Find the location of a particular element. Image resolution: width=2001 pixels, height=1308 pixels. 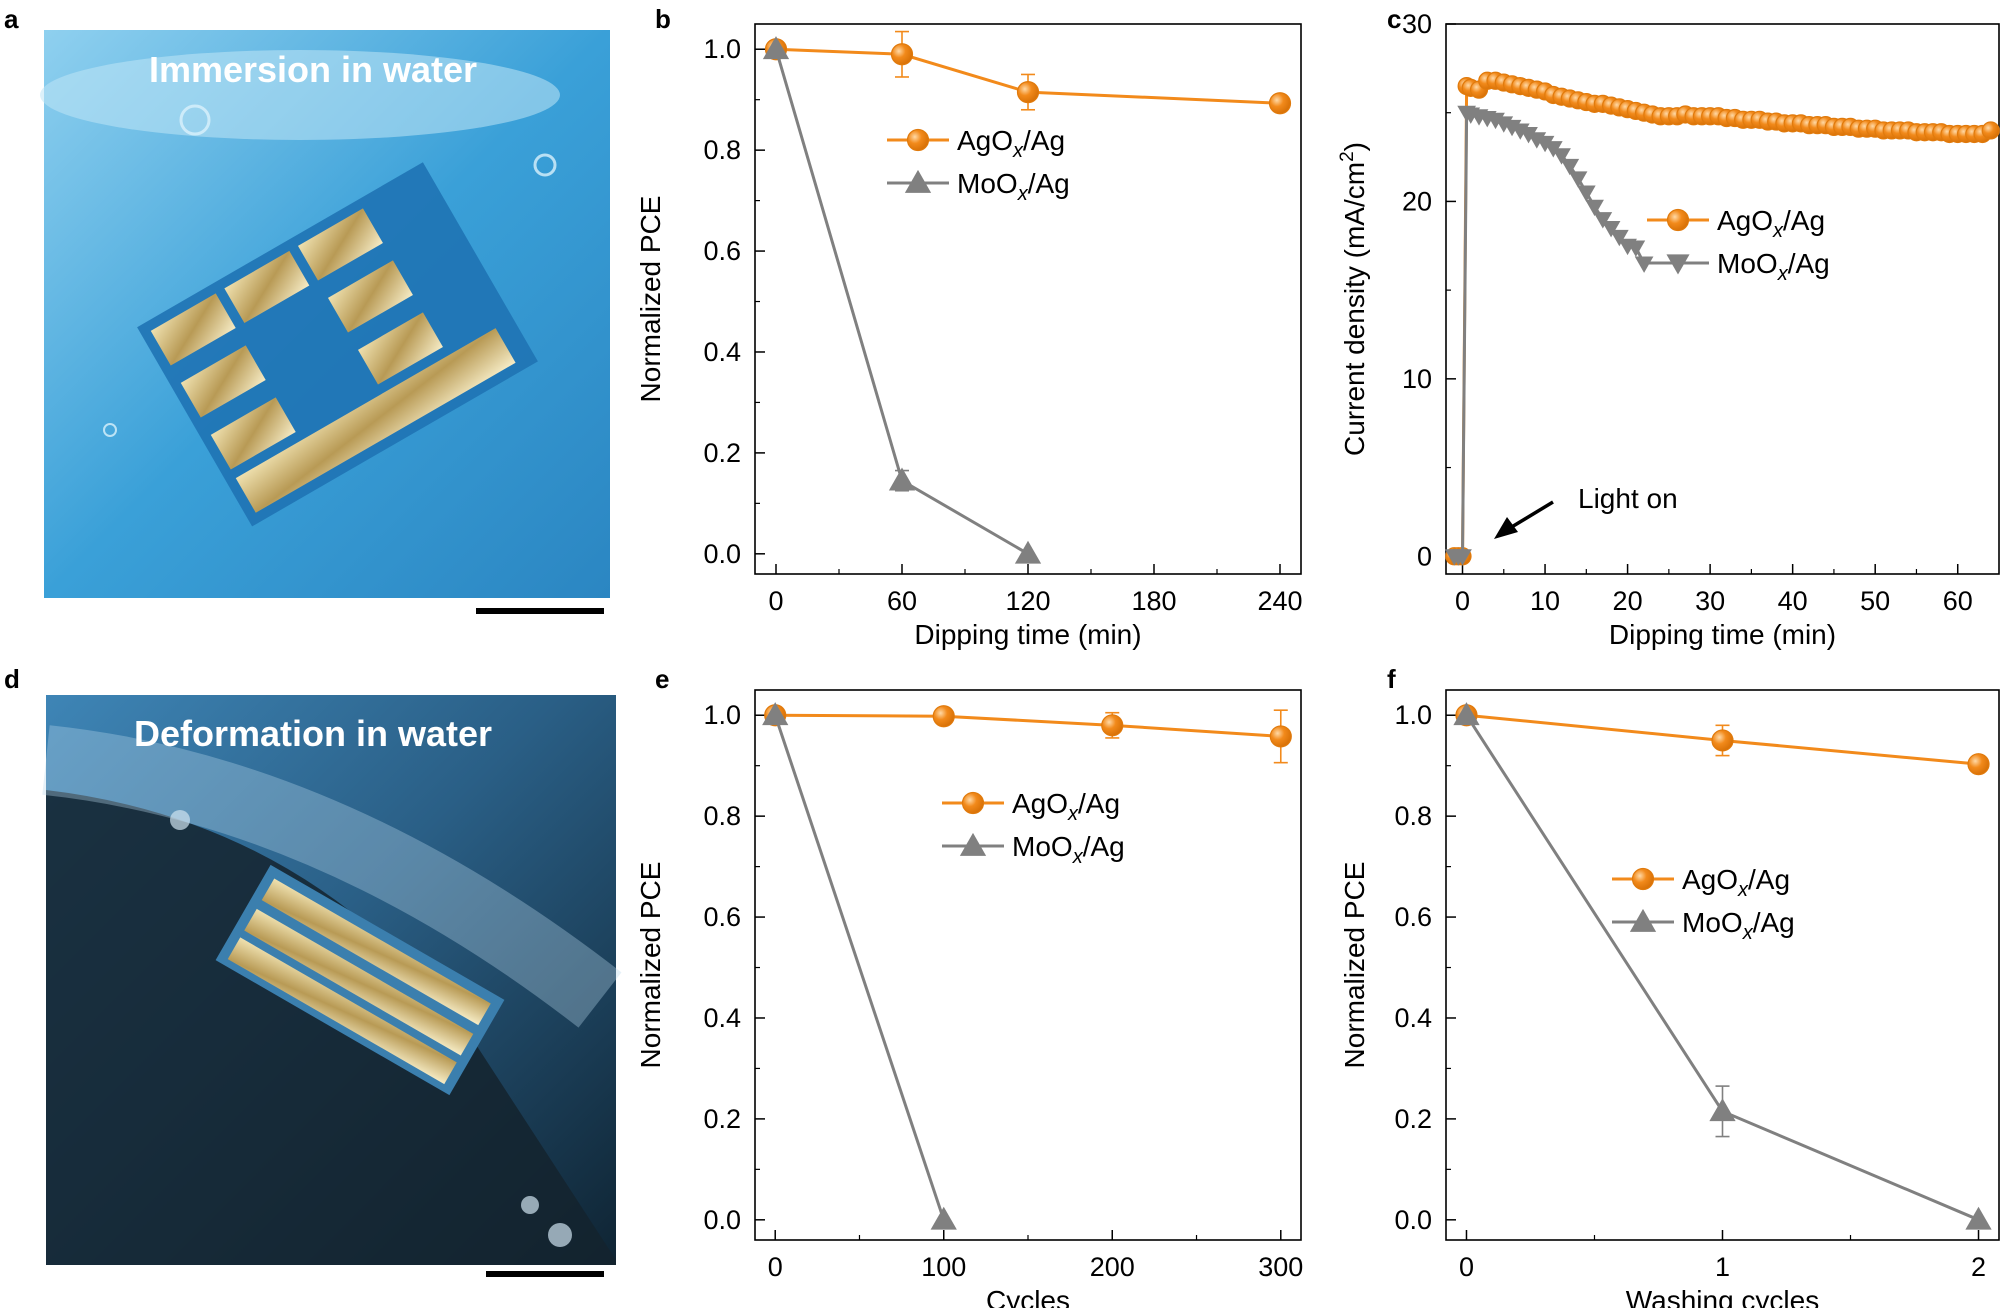

x-tick-label: 300 is located at coordinates (1280, 1267).